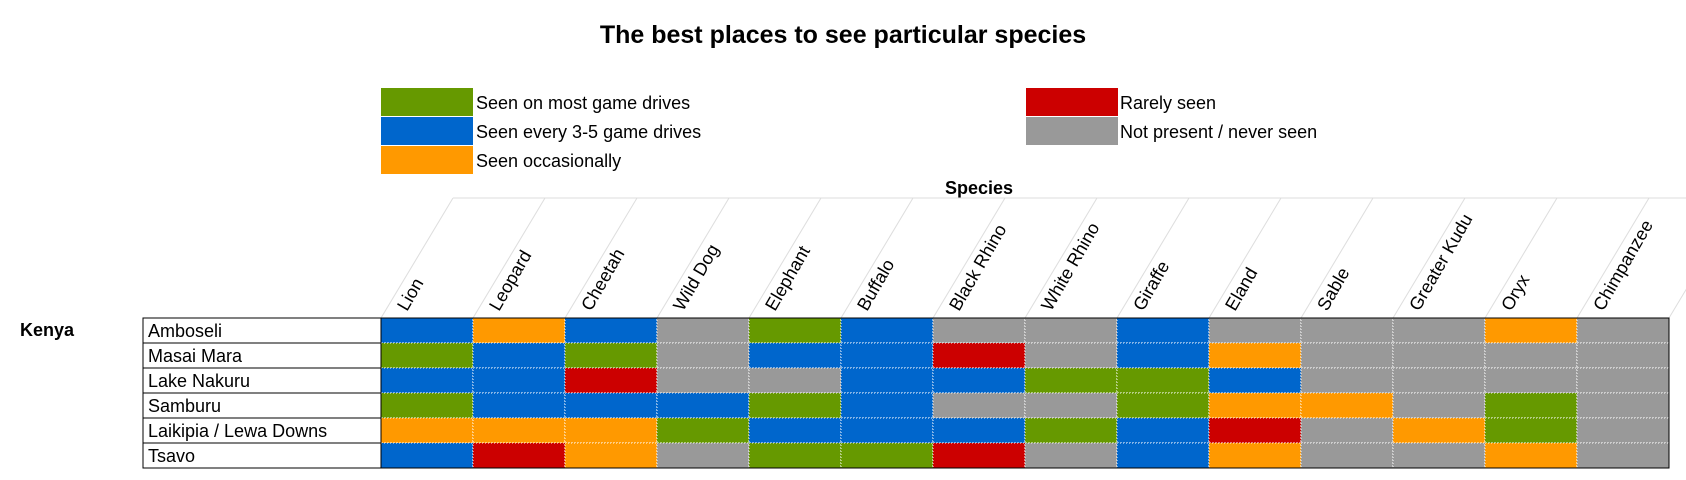  What do you see at coordinates (1531, 405) in the screenshot?
I see `cell-samburu-oryx` at bounding box center [1531, 405].